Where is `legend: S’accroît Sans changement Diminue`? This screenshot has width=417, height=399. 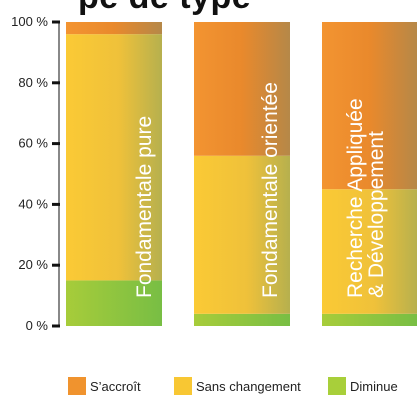 legend: S’accroît Sans changement Diminue is located at coordinates (208, 386).